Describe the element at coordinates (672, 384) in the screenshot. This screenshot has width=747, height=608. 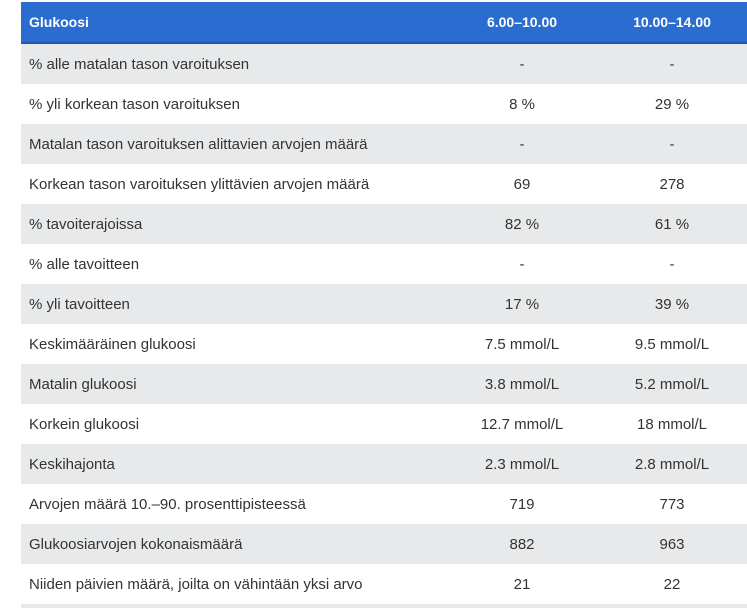
I see `row-value-period-2: 5.2 mmol/L` at that location.